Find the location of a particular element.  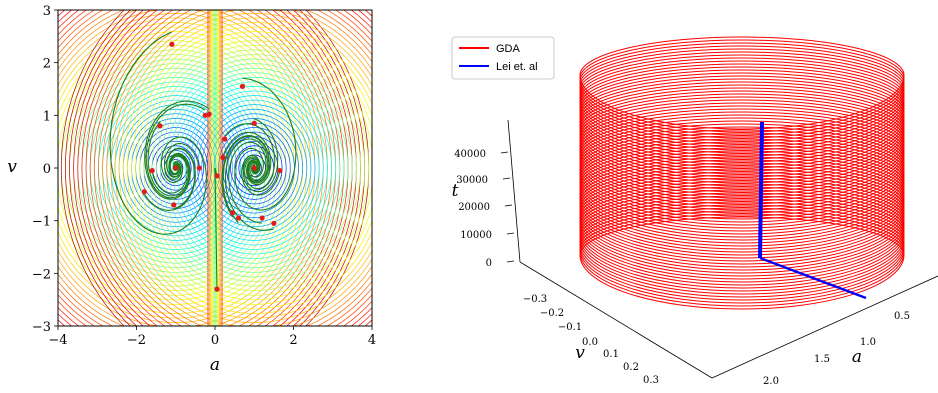

v-tick-label: 0.0 is located at coordinates (590, 342).